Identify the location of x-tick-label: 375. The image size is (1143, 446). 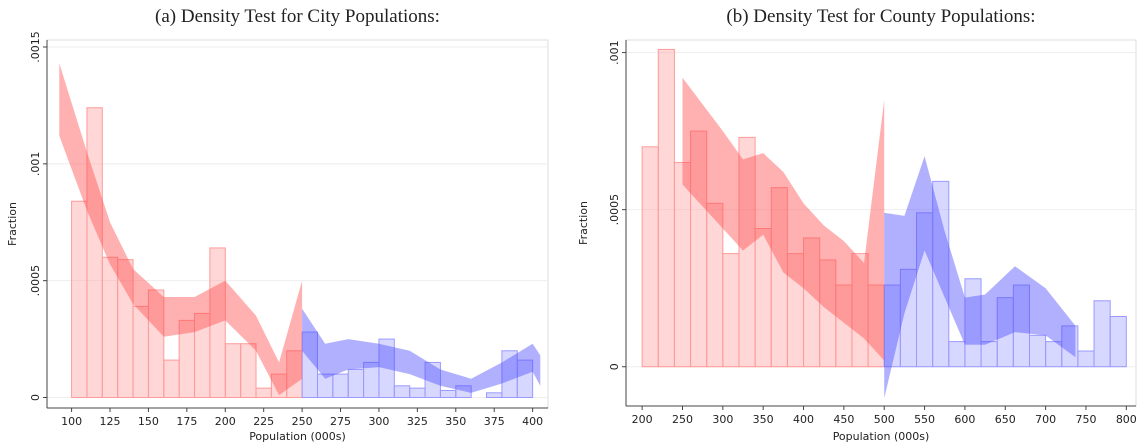
(494, 421).